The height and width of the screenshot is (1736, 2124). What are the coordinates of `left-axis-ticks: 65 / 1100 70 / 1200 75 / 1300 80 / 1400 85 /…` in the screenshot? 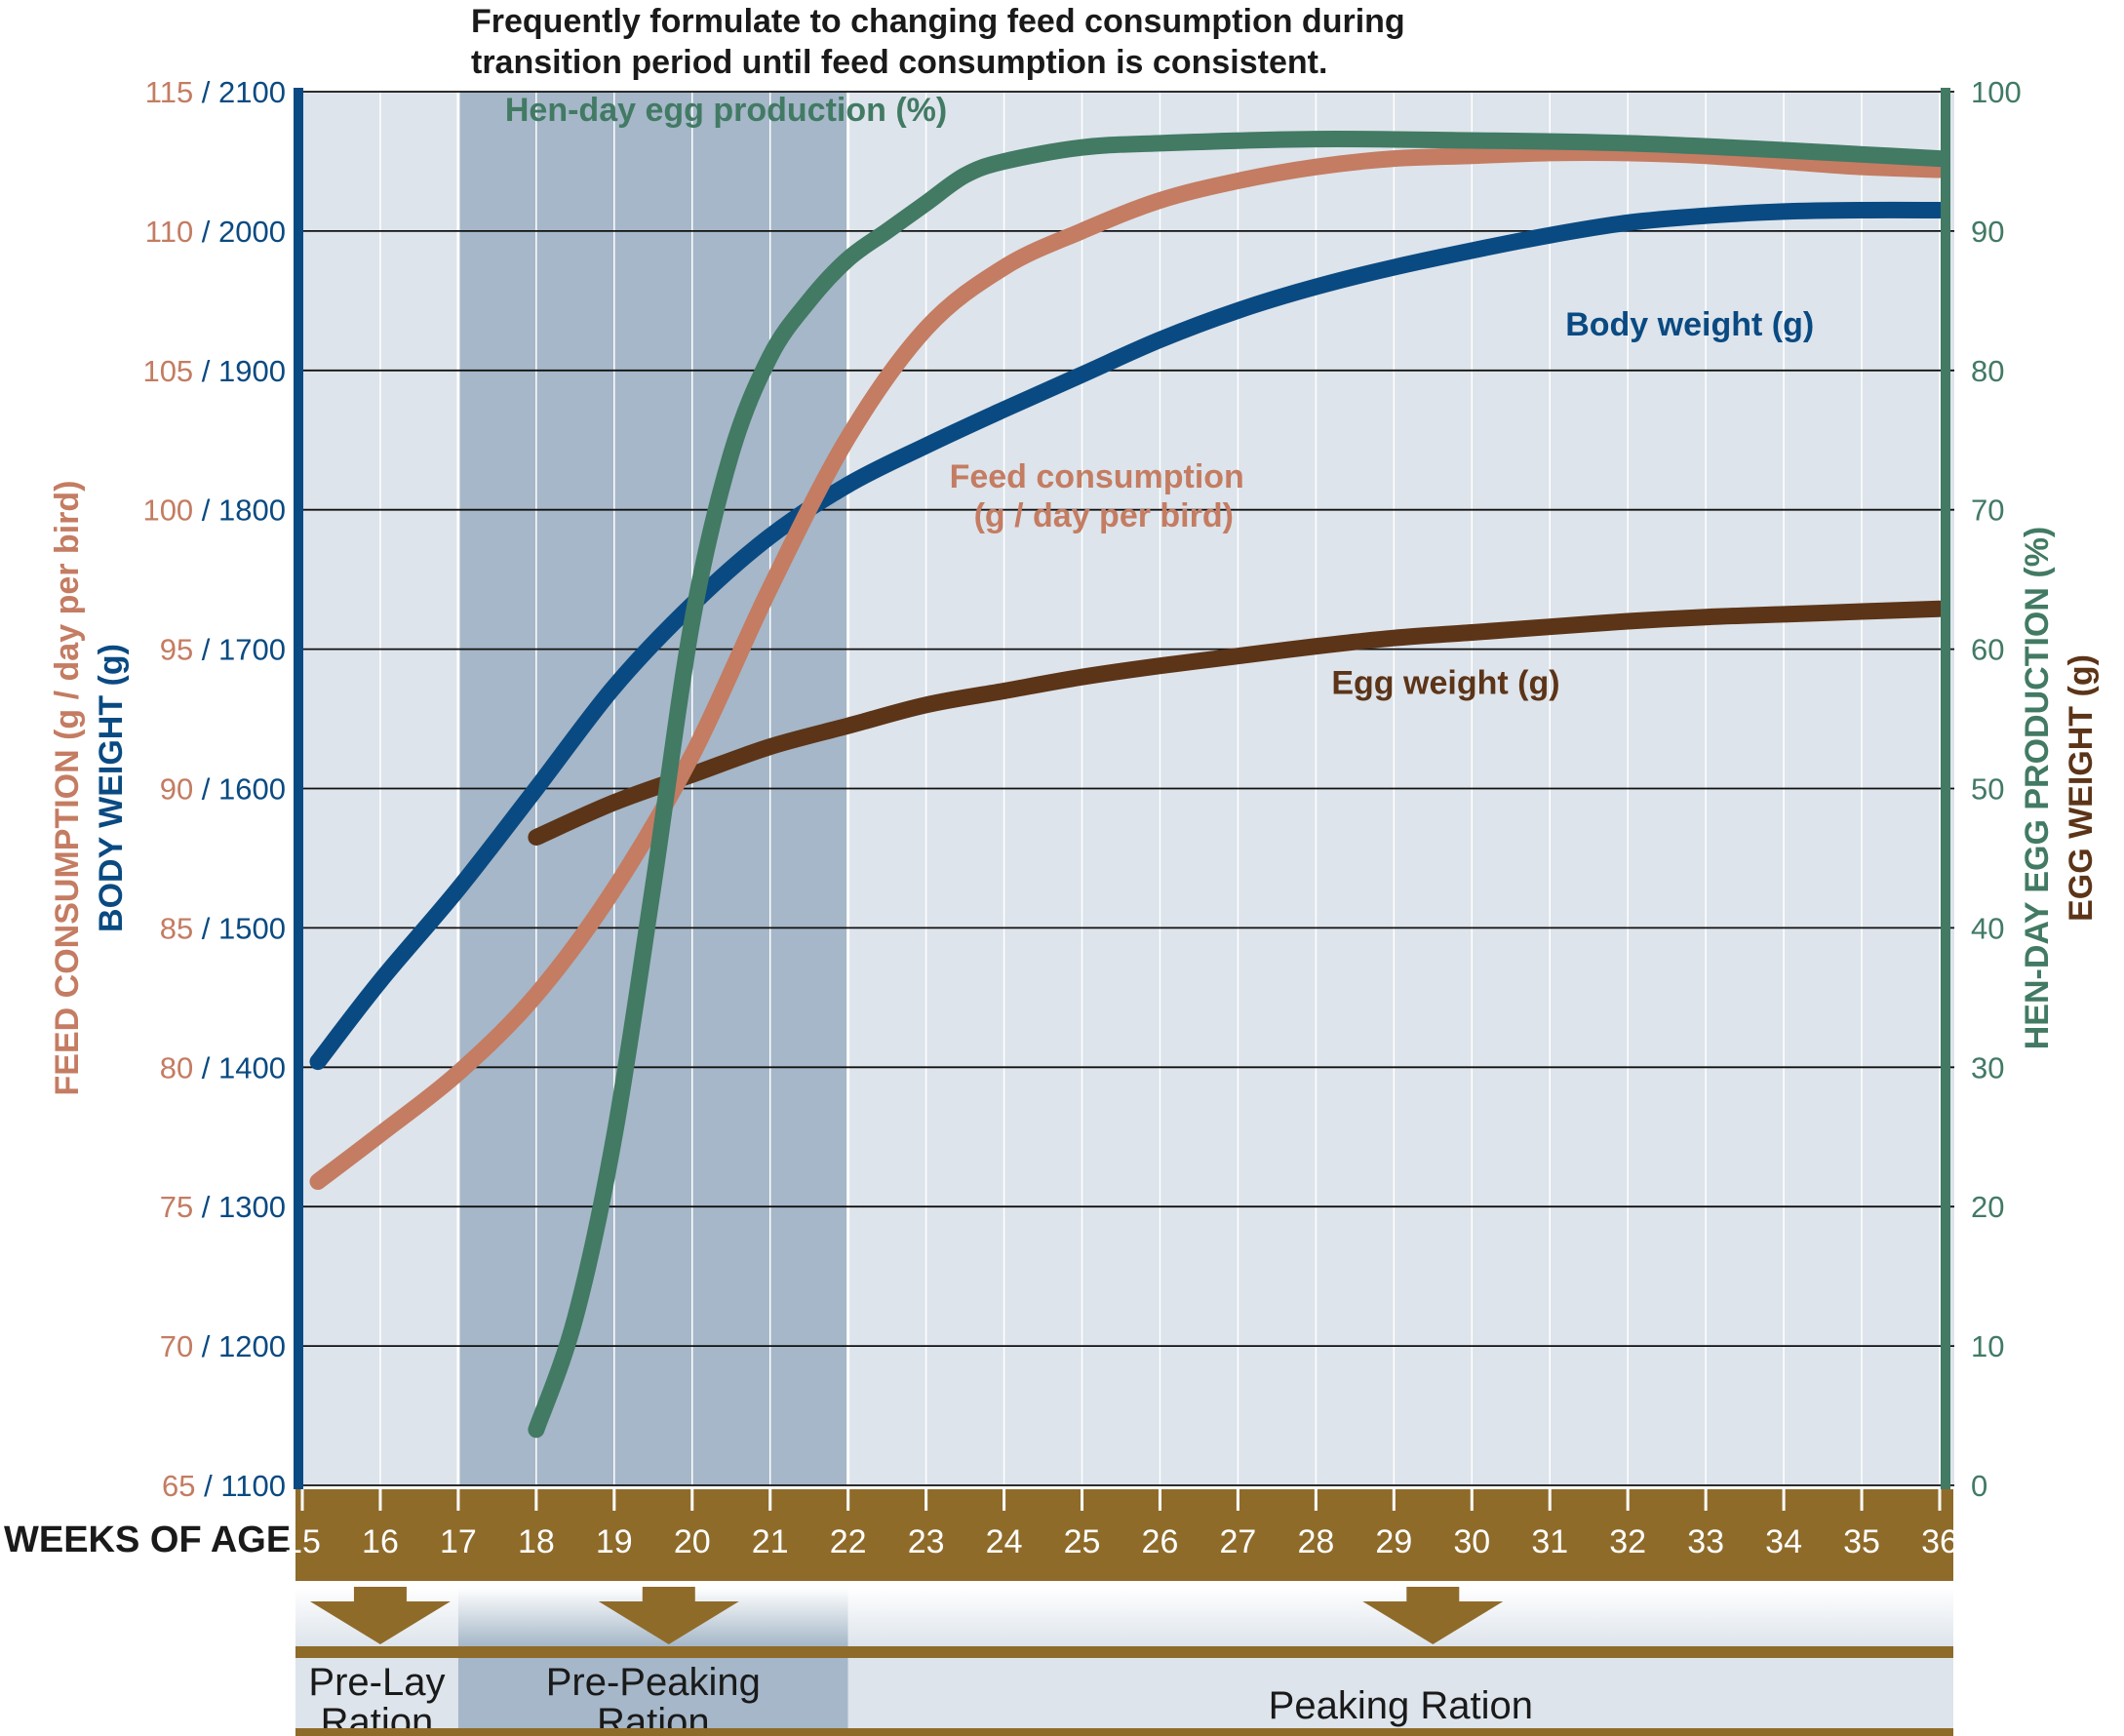 It's located at (214, 789).